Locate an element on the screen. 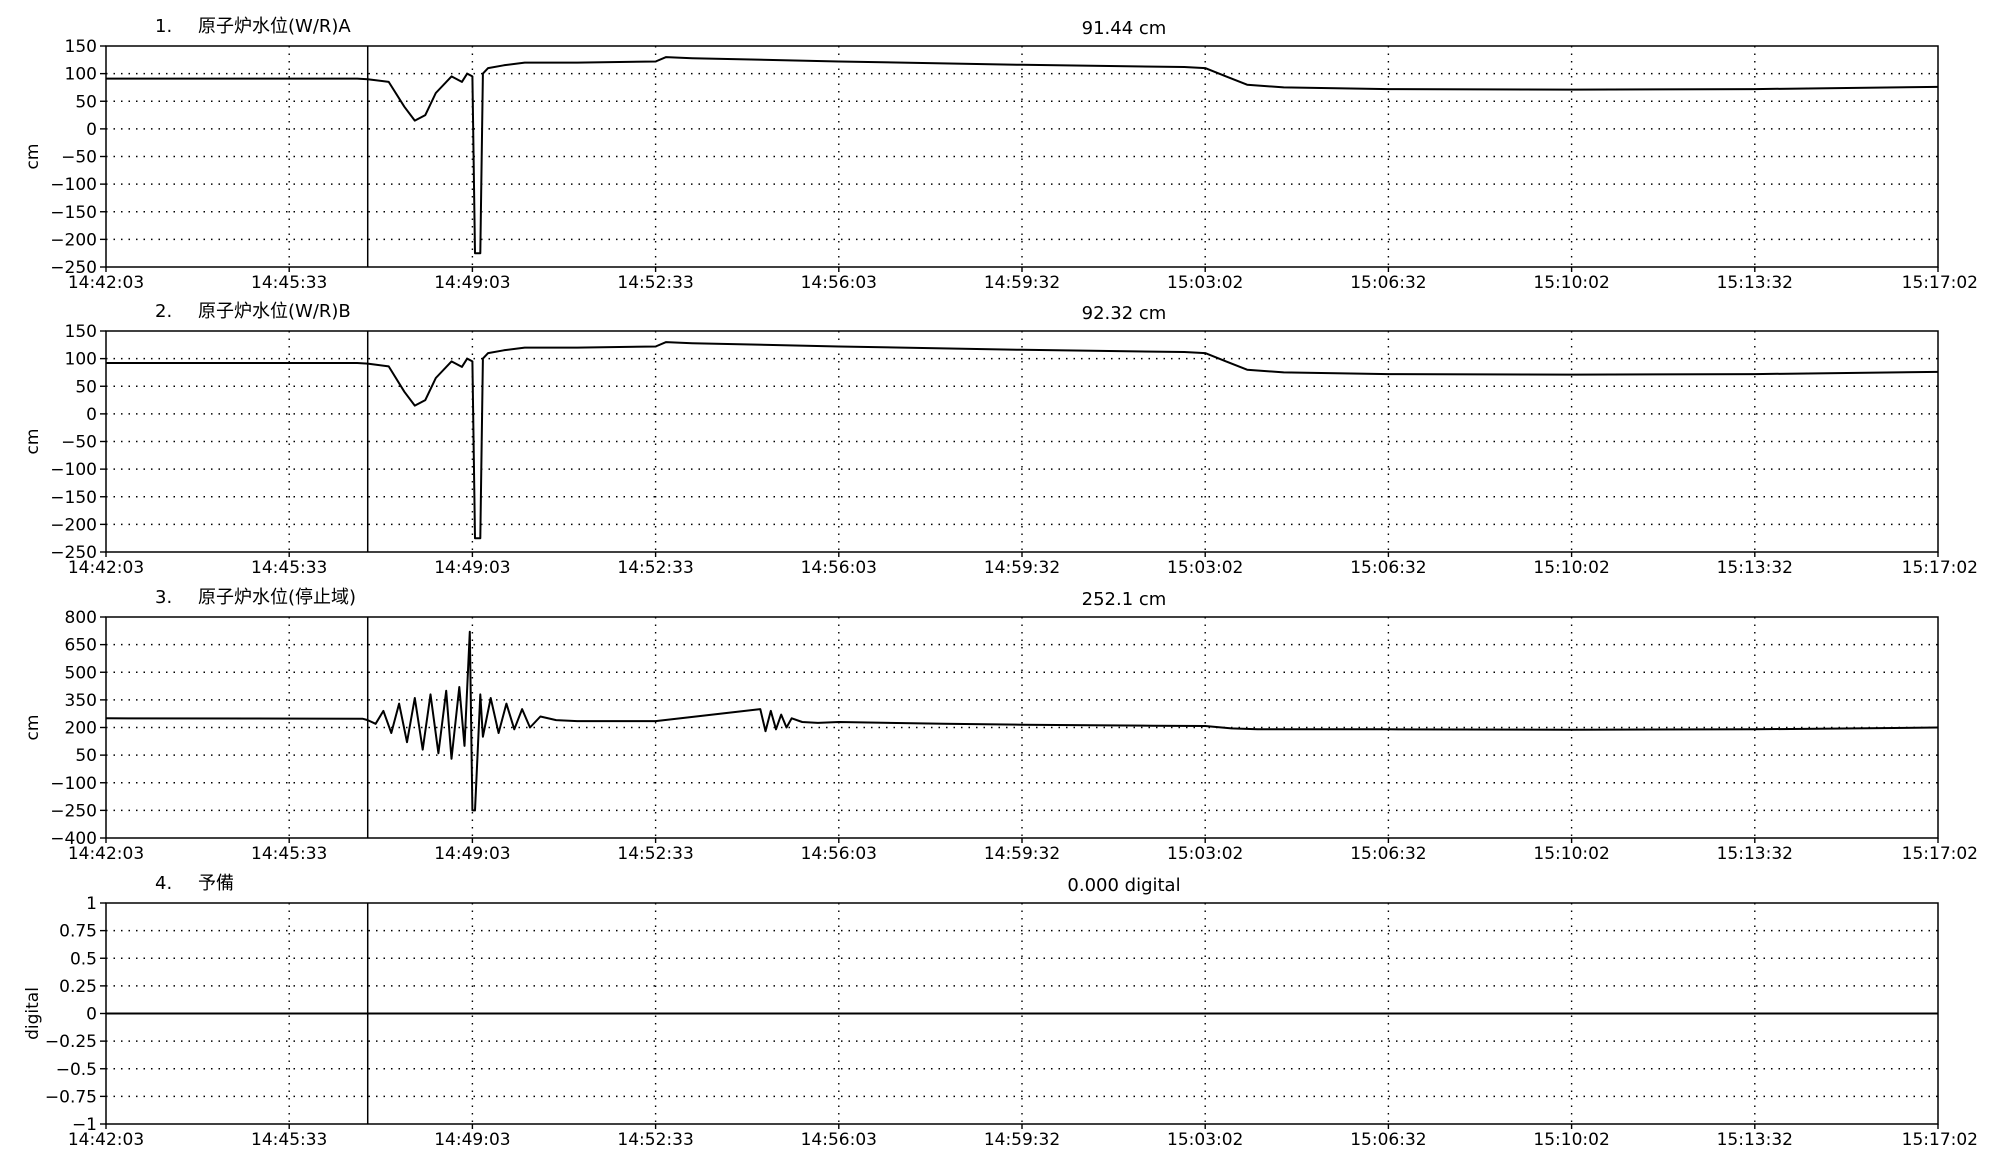 Image resolution: width=1990 pixels, height=1161 pixels. panel-index: 3. is located at coordinates (163, 597).